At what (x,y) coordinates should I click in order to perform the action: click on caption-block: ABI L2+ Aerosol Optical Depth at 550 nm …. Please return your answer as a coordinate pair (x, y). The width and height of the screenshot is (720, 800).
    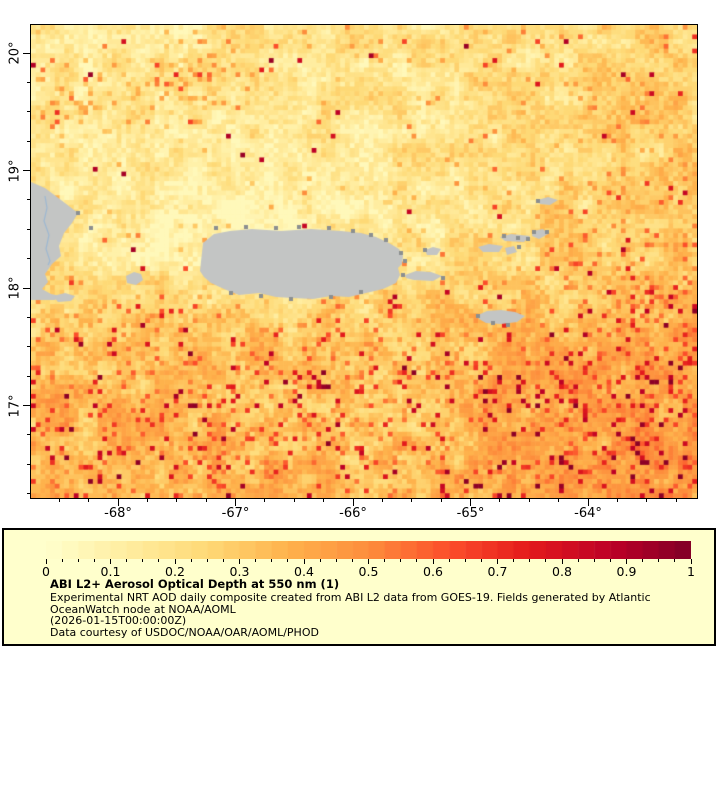
    Looking at the image, I should click on (350, 608).